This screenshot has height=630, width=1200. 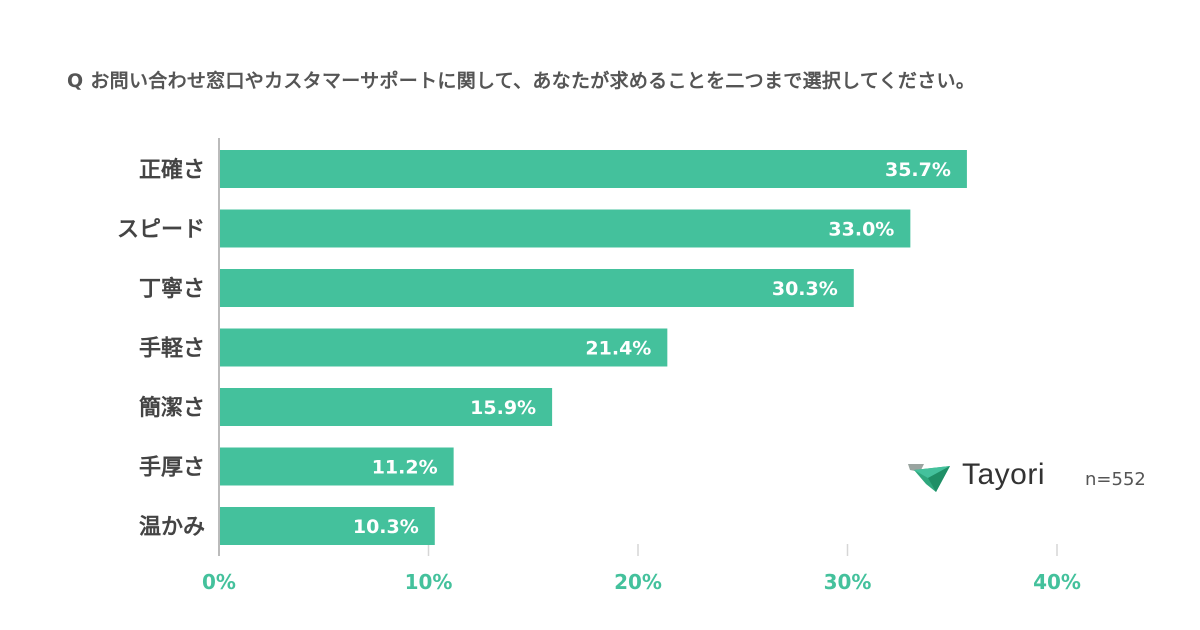 What do you see at coordinates (172, 289) in the screenshot?
I see `category-label: 丁寧さ` at bounding box center [172, 289].